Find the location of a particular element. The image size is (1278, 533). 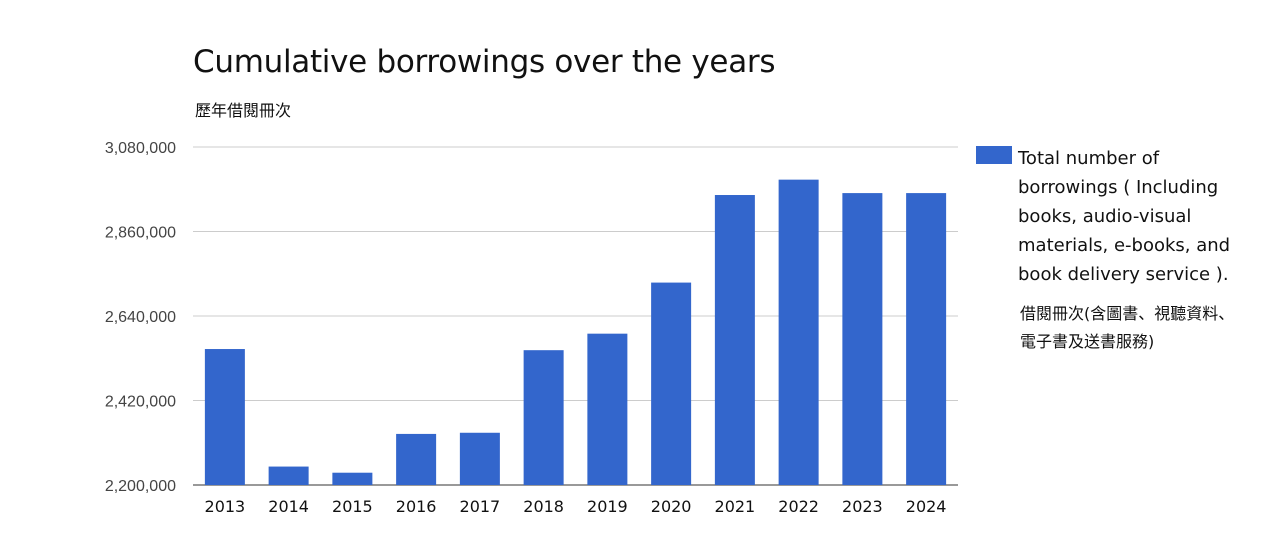

x-tick-label: 2023 is located at coordinates (862, 506).